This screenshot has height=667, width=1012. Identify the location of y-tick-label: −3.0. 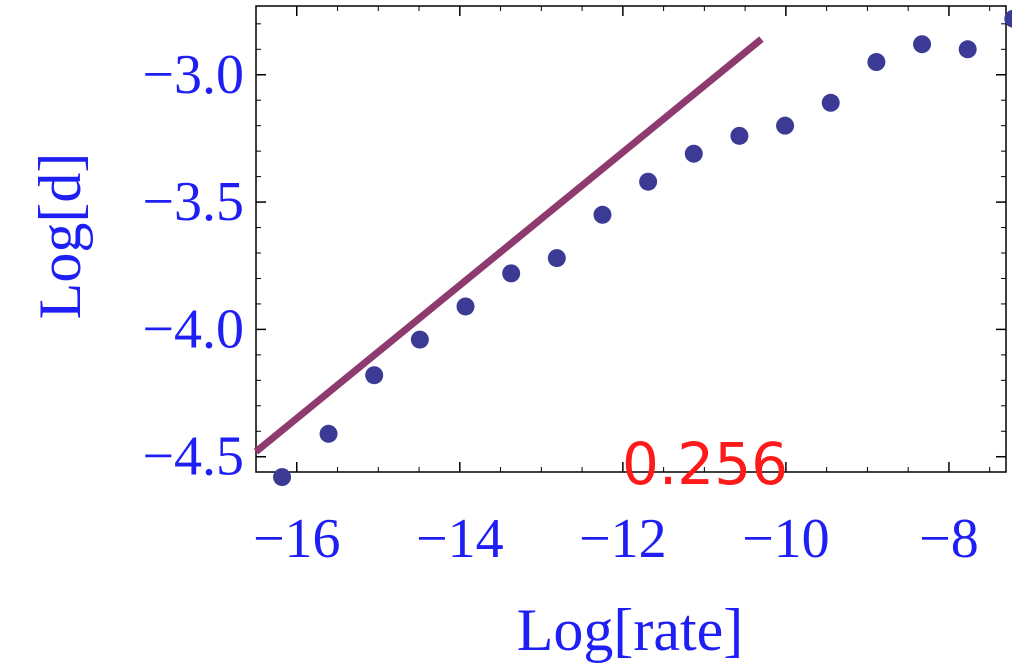
(193, 75).